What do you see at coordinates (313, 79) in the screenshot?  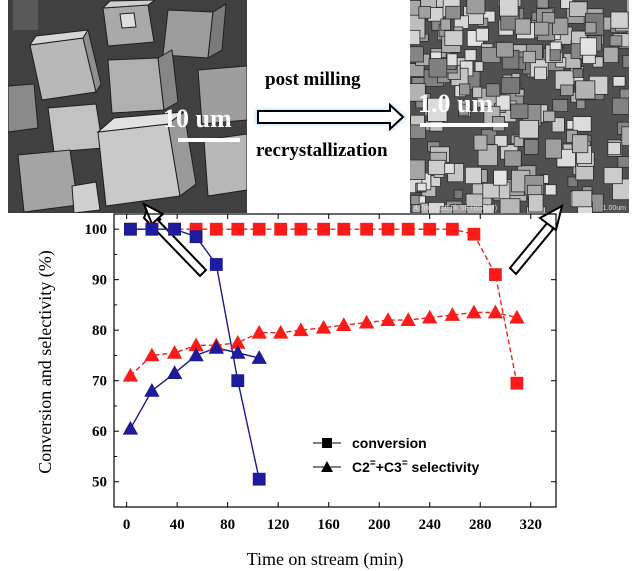 I see `process-label-milling: post milling` at bounding box center [313, 79].